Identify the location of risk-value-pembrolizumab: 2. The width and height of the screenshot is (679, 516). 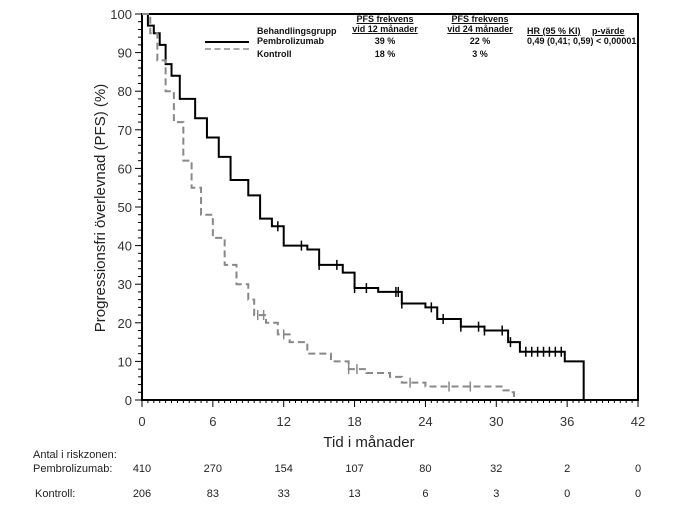
(567, 469).